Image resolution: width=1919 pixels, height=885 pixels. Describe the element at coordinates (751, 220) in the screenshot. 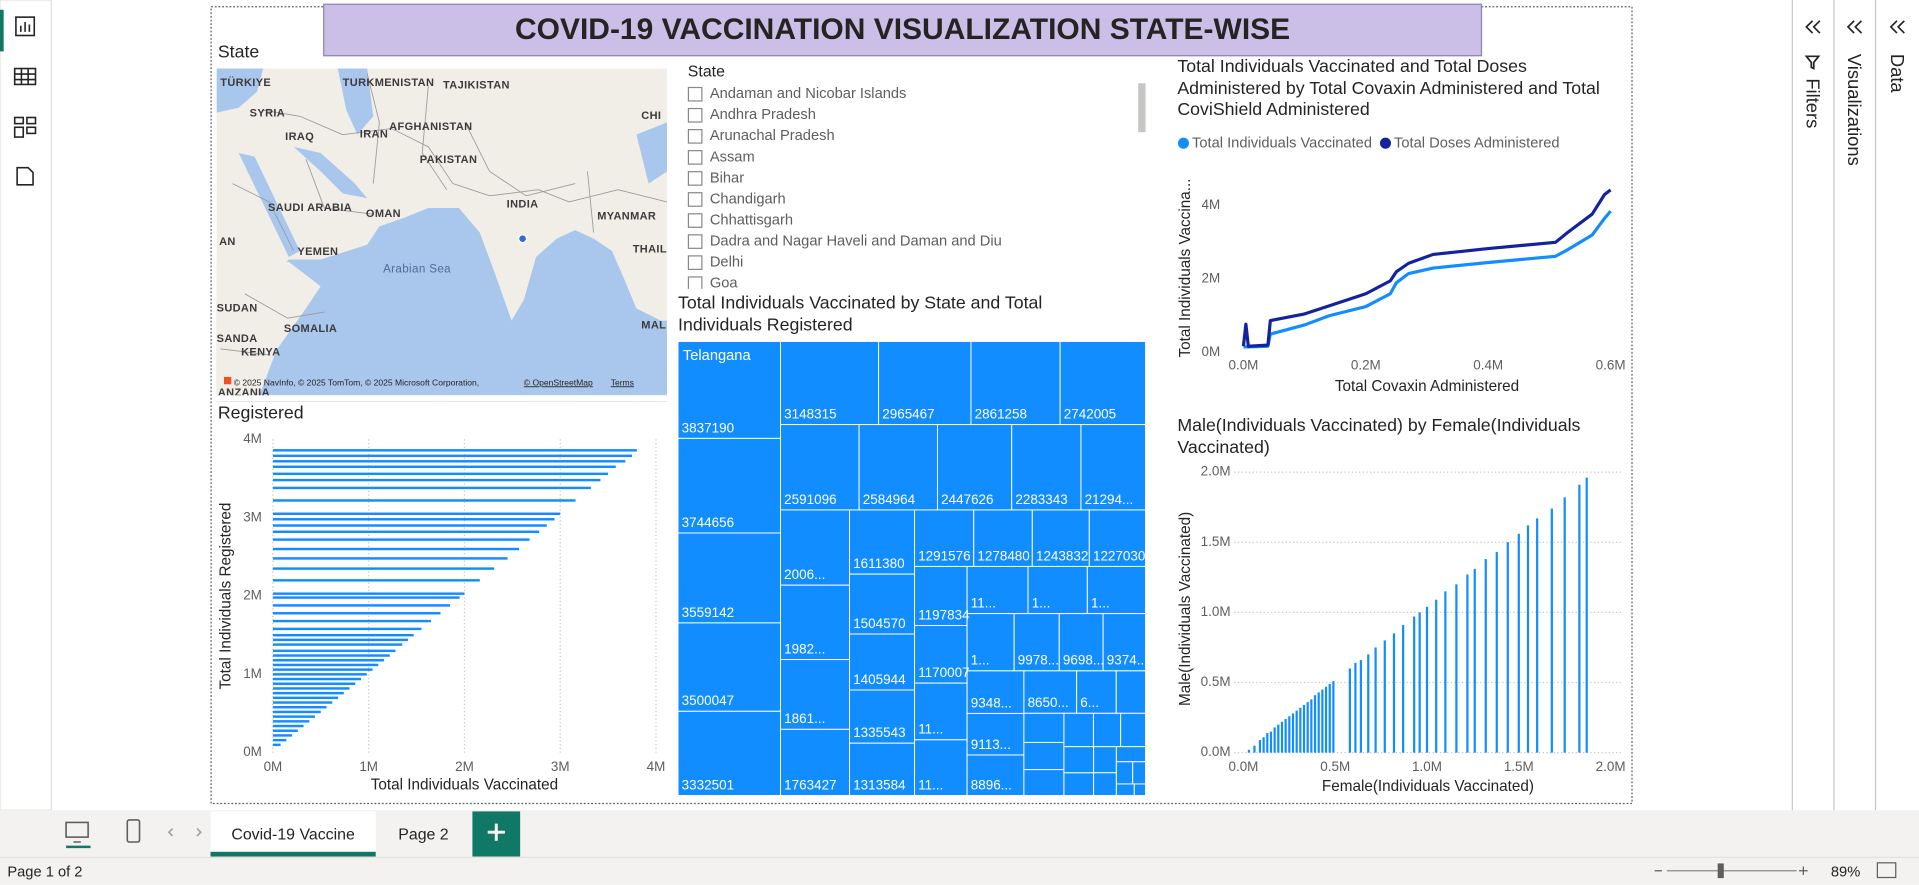

I see `slicer-item: Chhattisgarh` at that location.